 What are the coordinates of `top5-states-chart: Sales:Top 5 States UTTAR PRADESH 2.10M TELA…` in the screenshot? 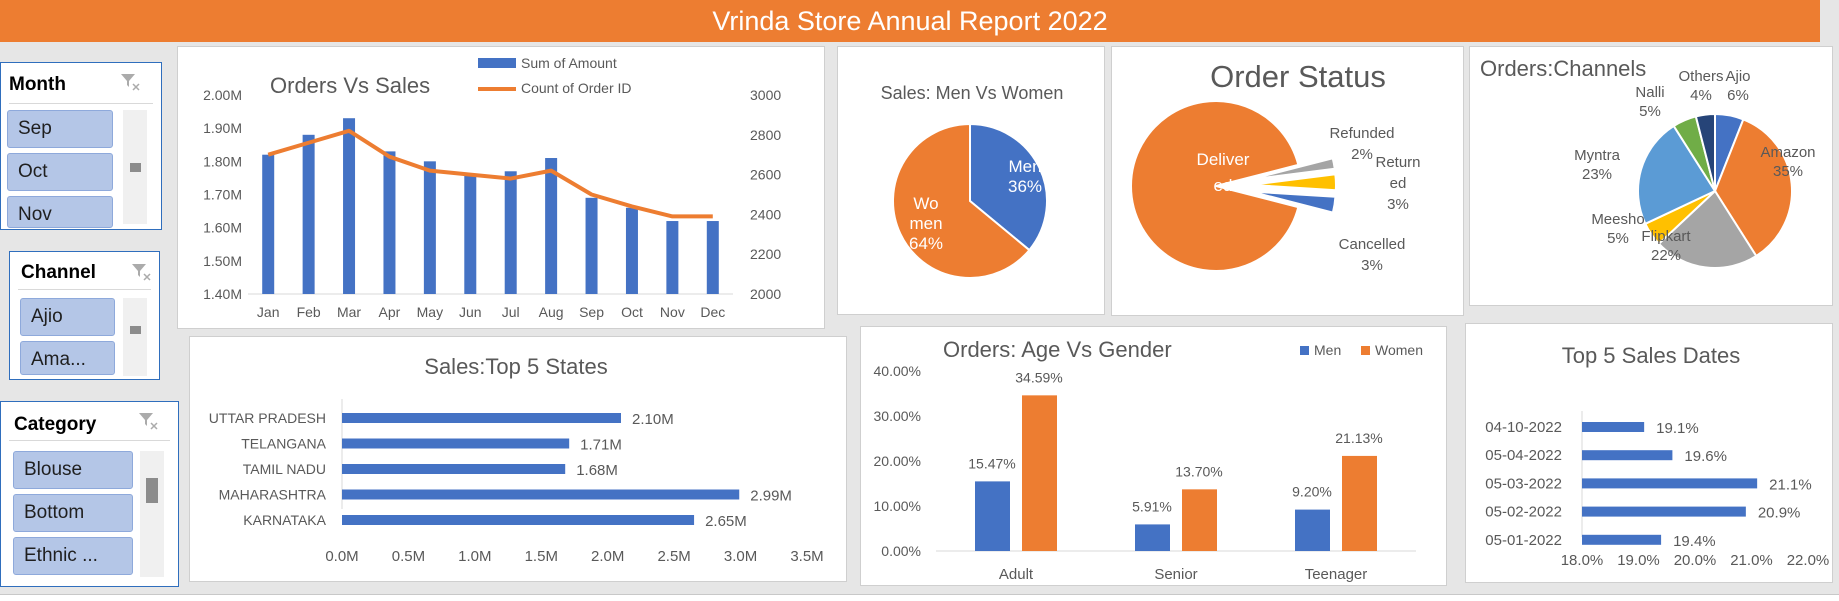 It's located at (518, 459).